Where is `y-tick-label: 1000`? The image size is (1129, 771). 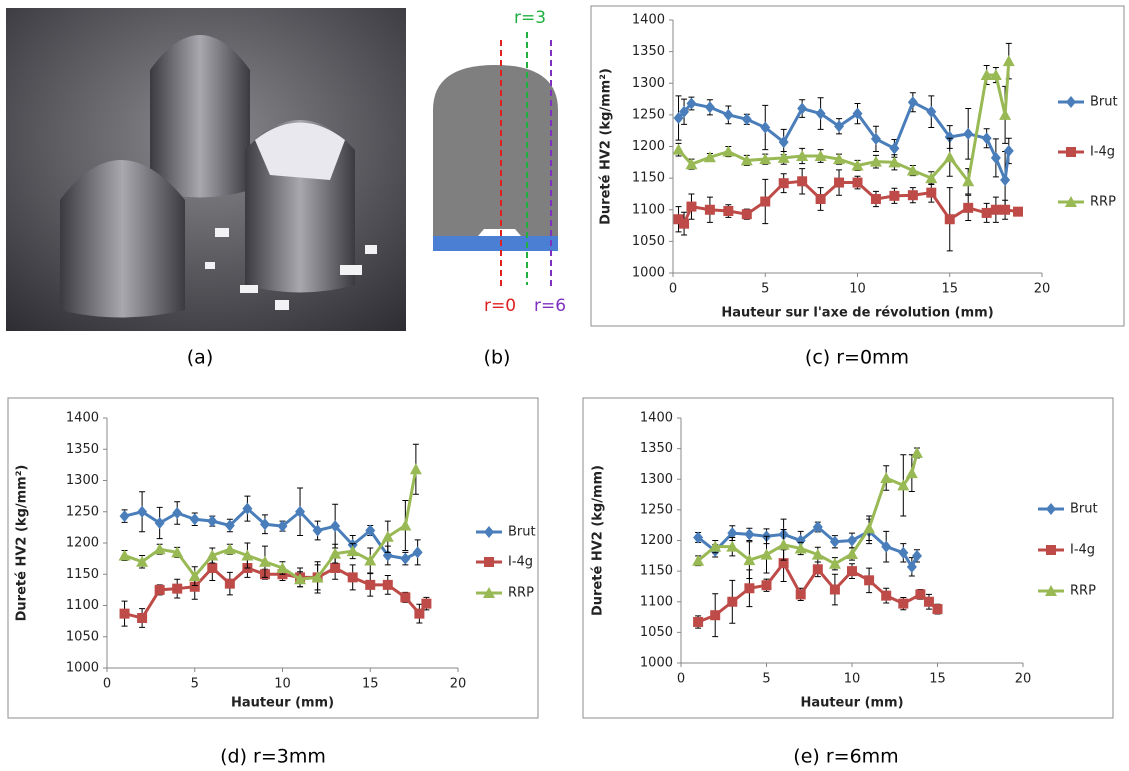 y-tick-label: 1000 is located at coordinates (82, 668).